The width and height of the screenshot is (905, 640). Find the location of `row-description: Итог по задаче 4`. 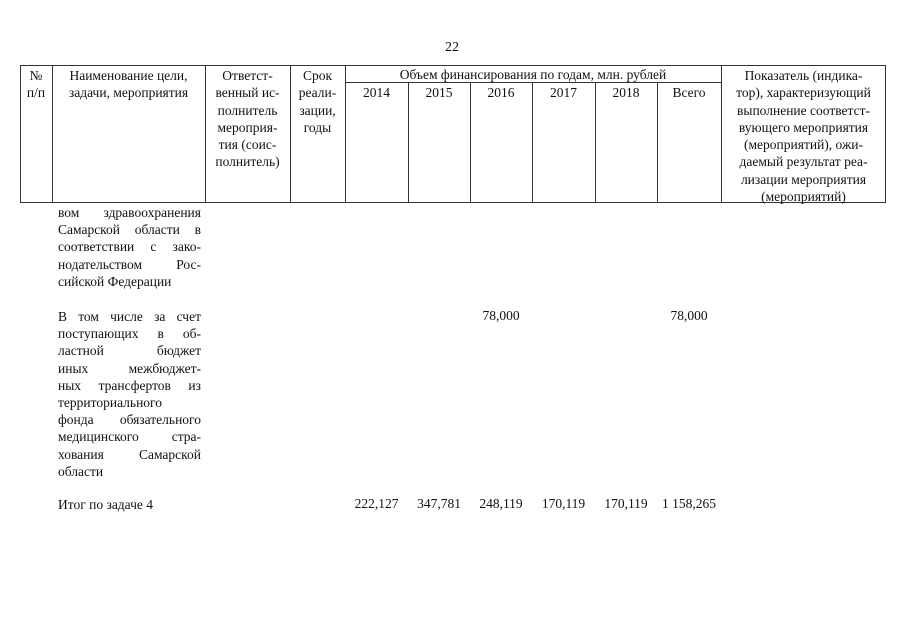

row-description: Итог по задаче 4 is located at coordinates (129, 504).